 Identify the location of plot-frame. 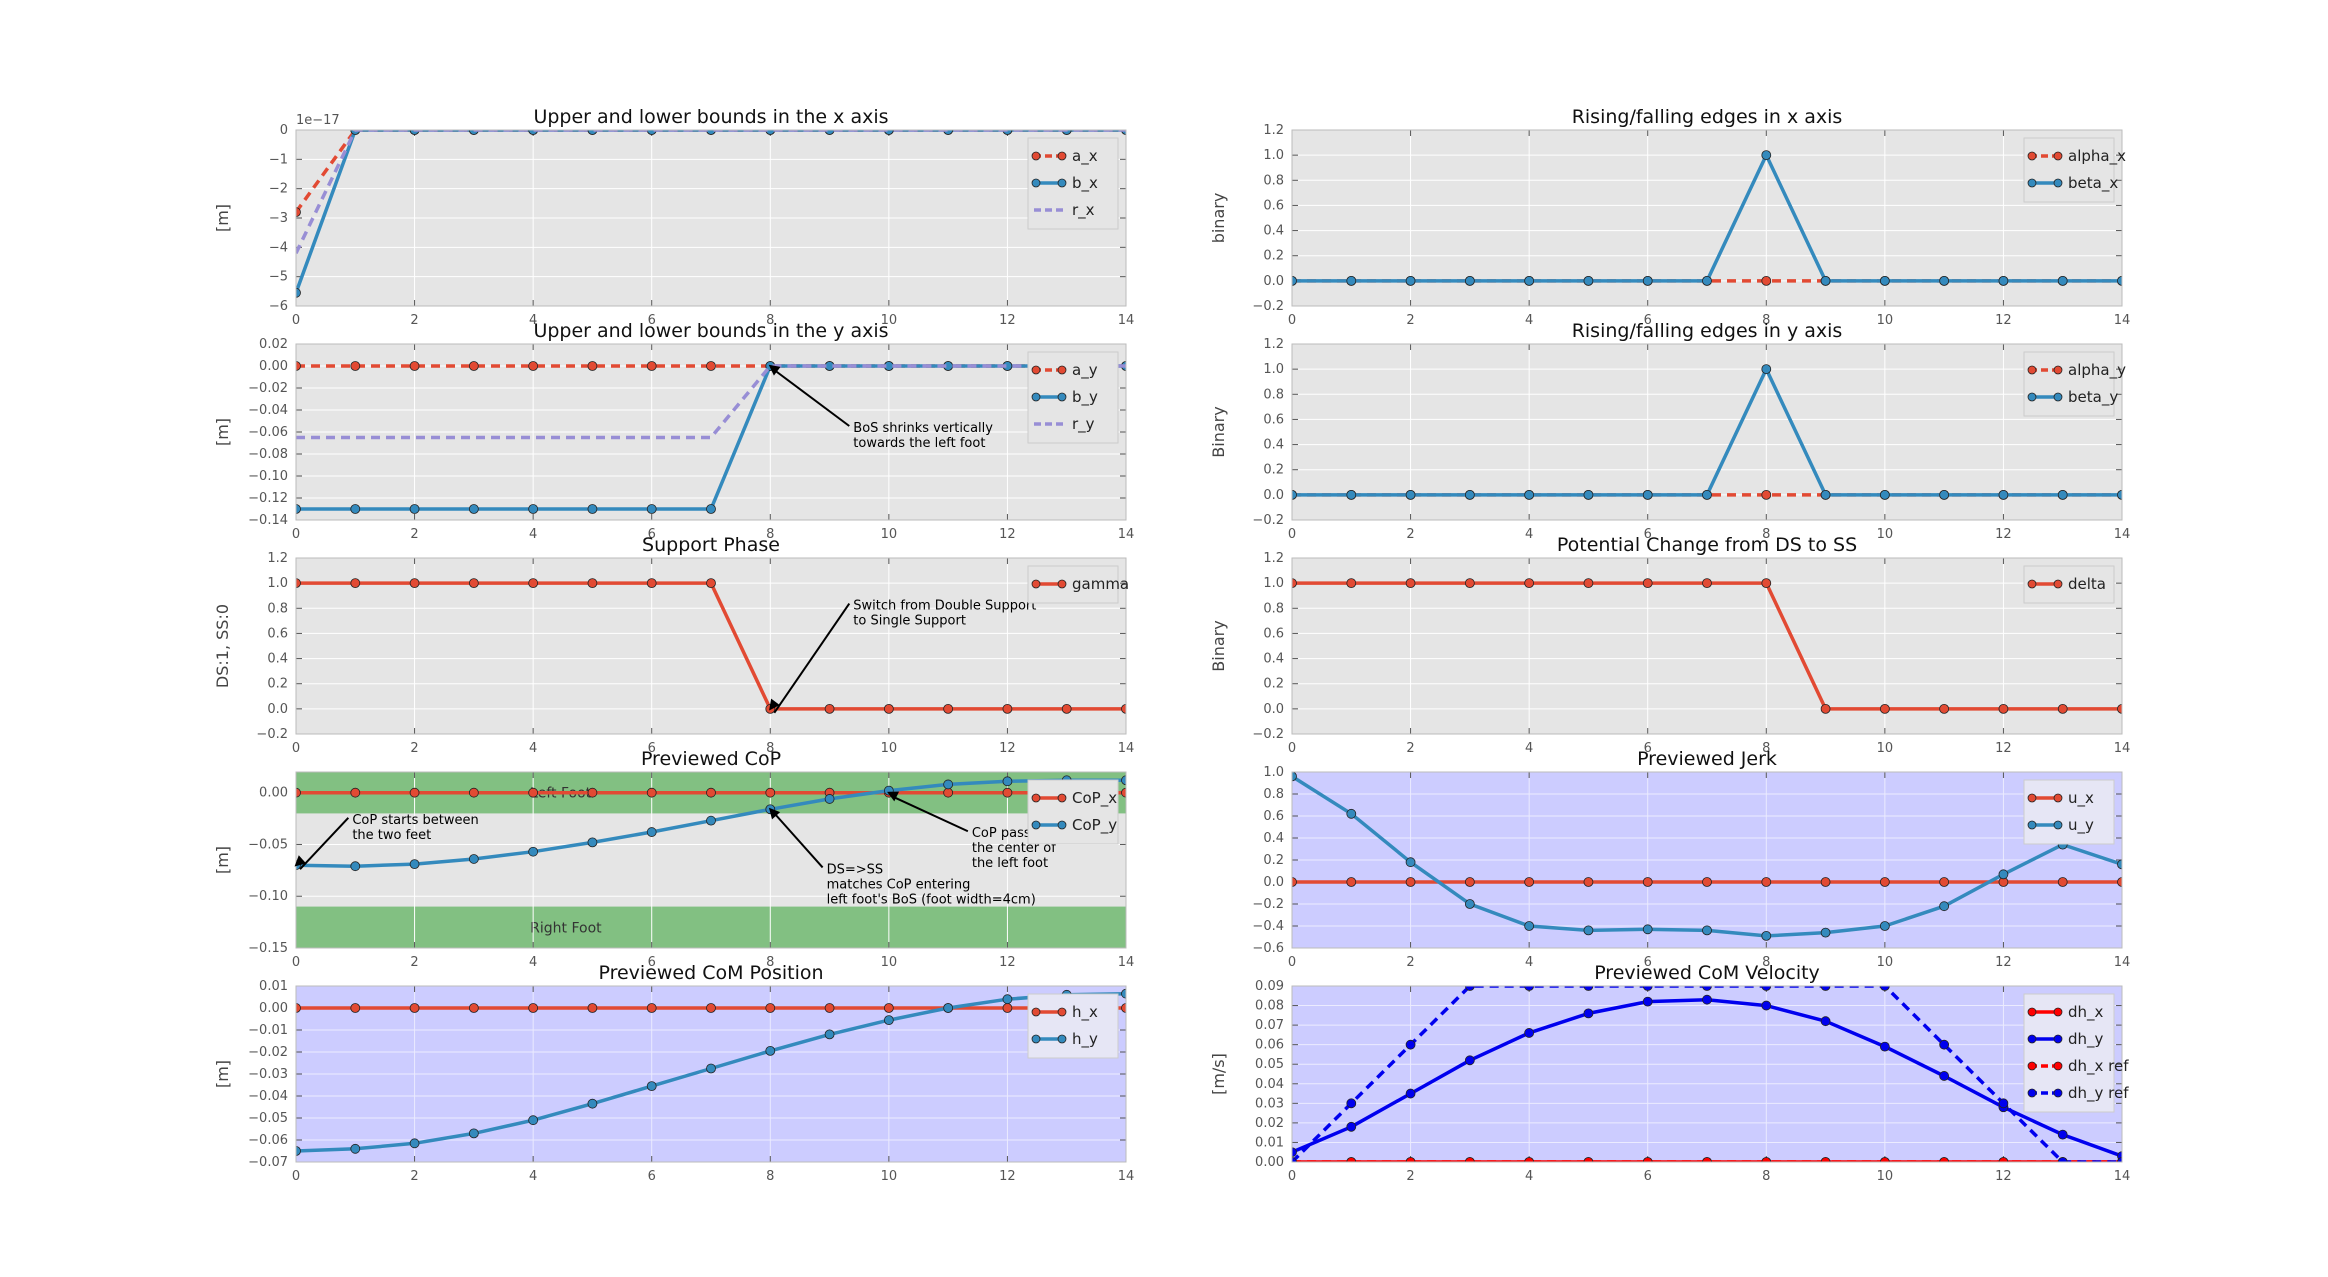
(711, 218).